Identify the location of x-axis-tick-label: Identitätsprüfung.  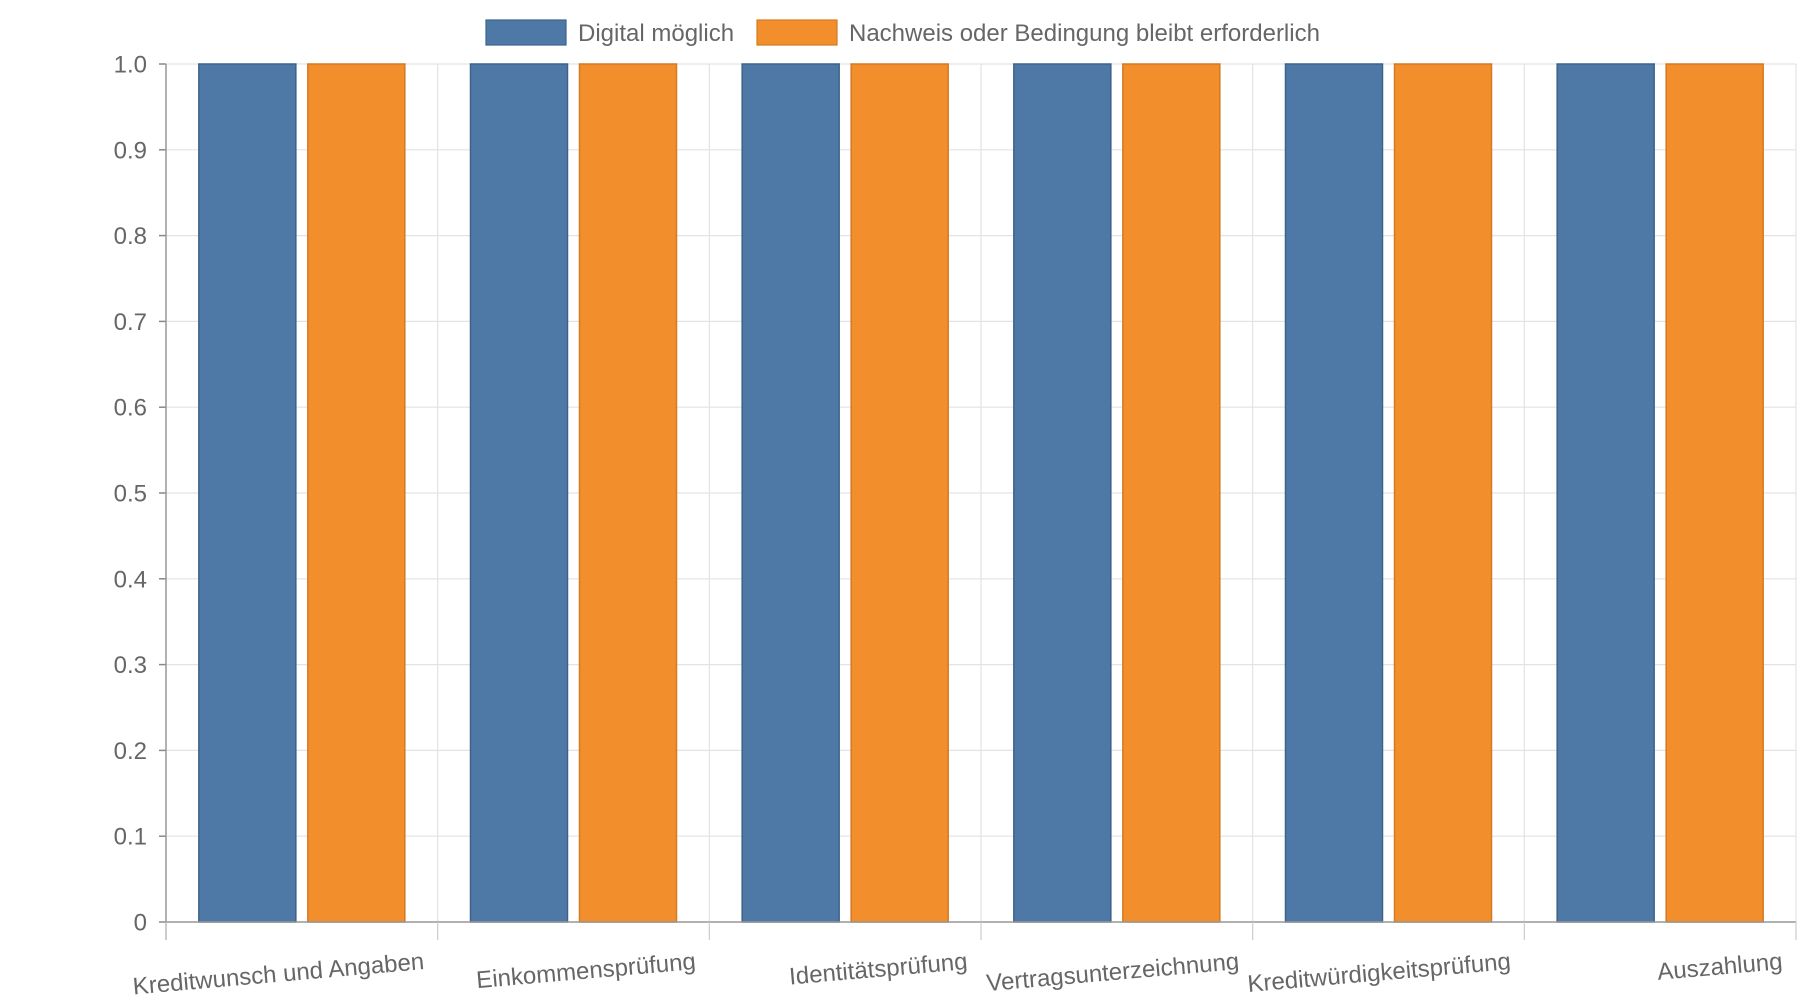
(878, 969).